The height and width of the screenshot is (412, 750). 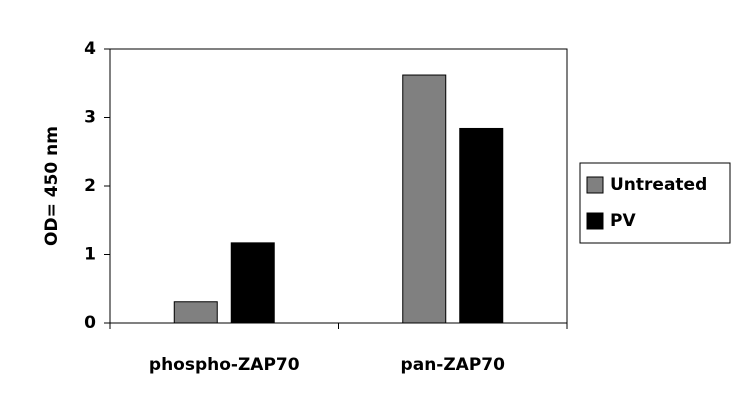 What do you see at coordinates (658, 185) in the screenshot?
I see `legend-label: Untreated` at bounding box center [658, 185].